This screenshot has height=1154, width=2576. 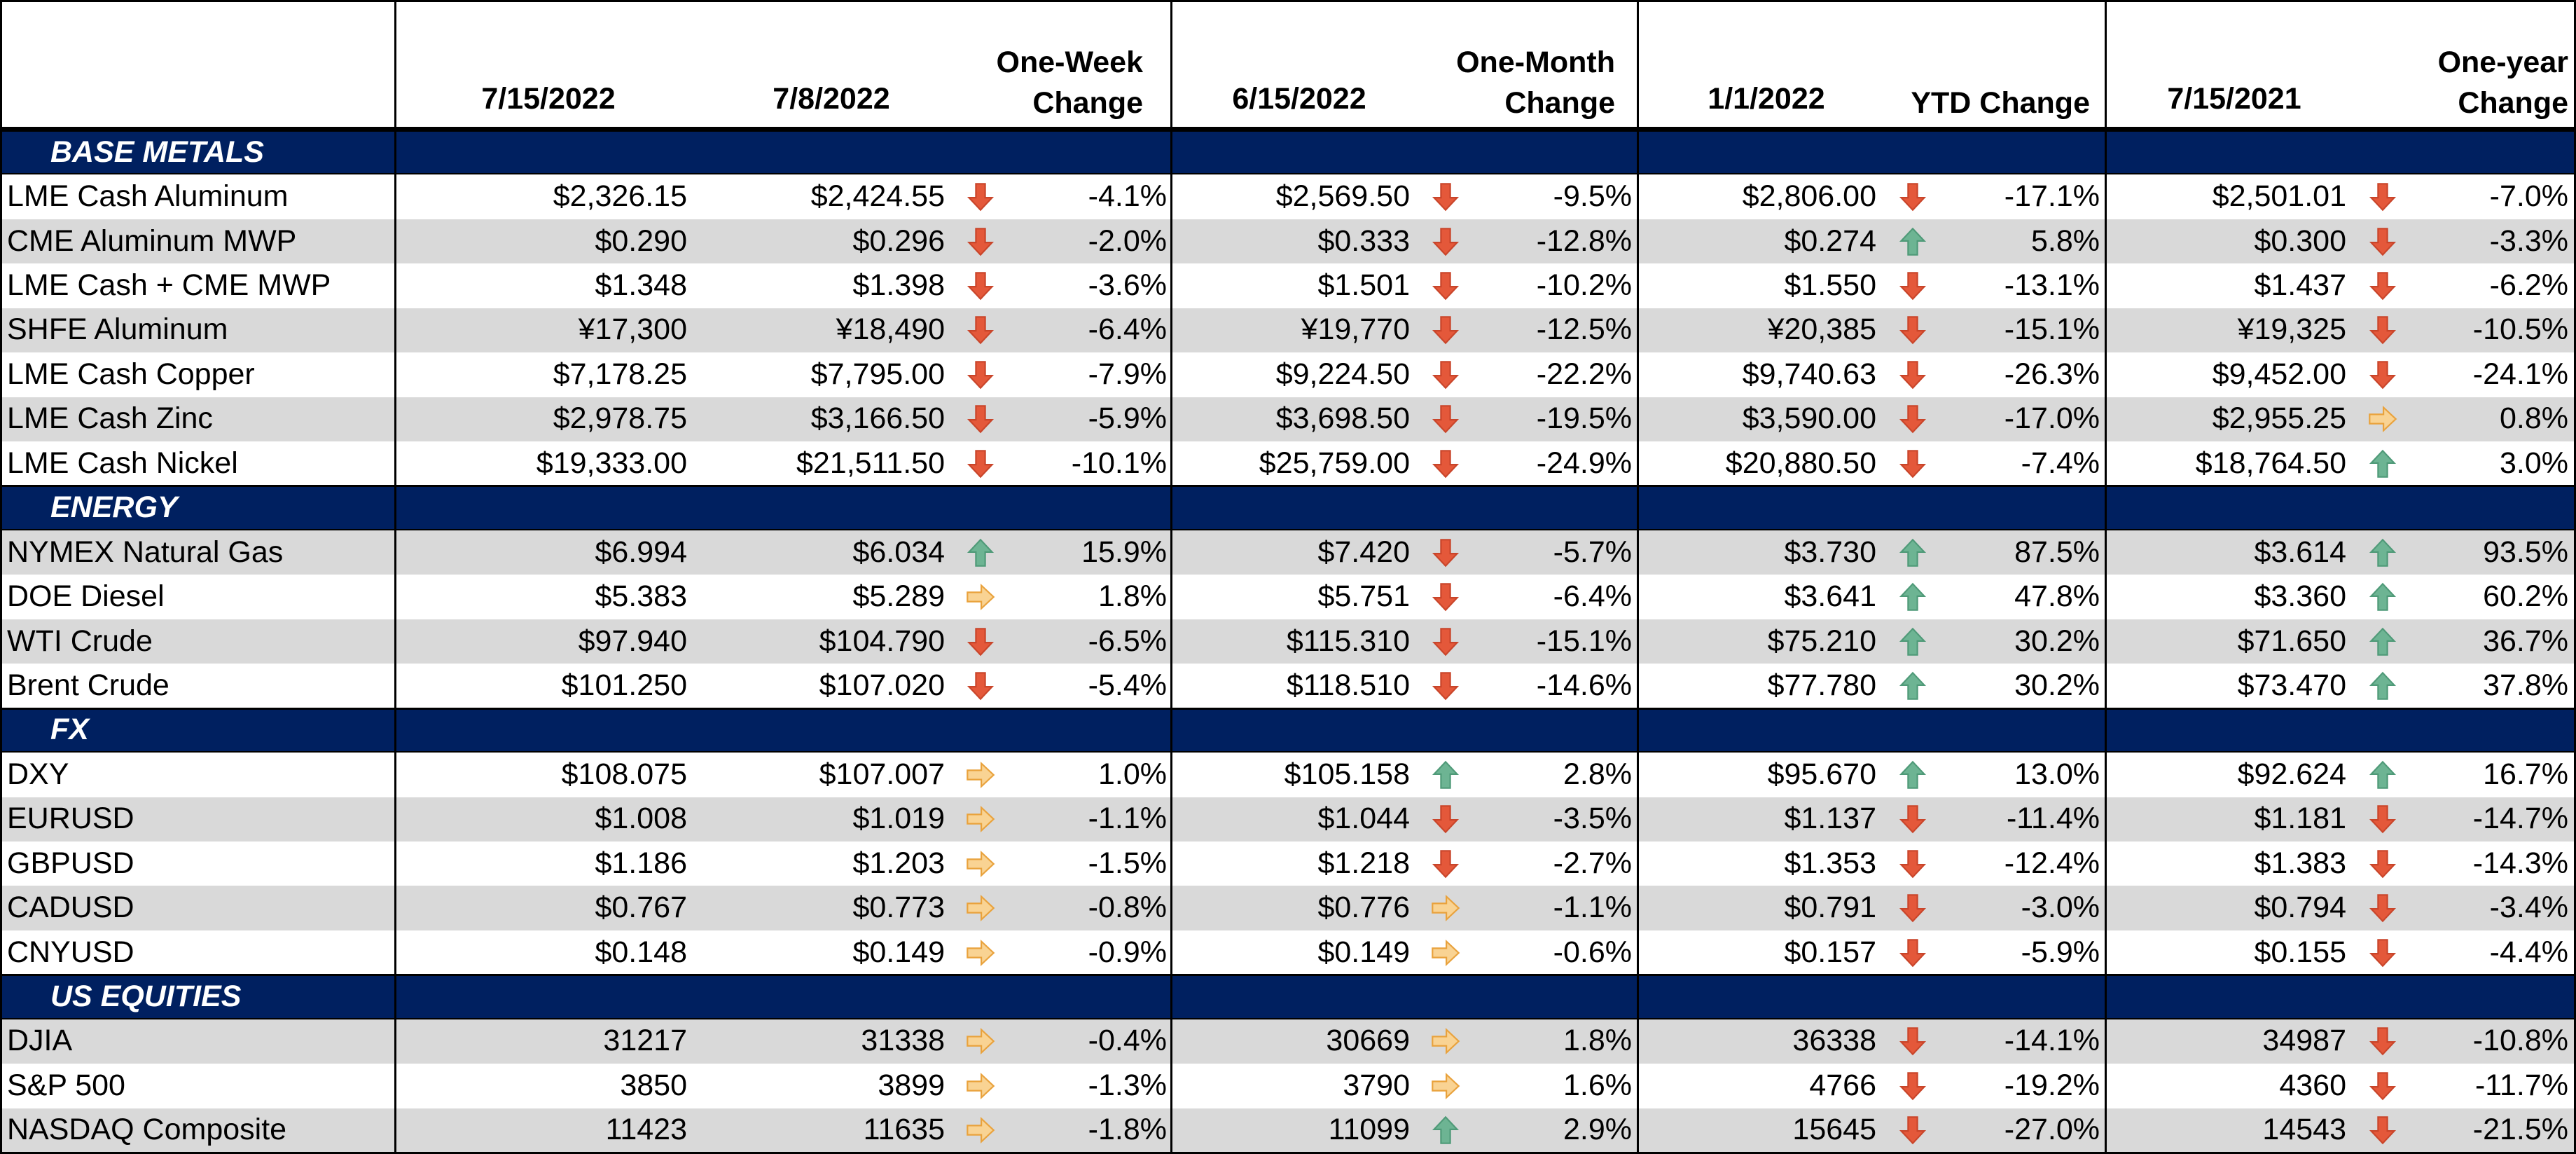 I want to click on cell-value: -7.0%, so click(x=2528, y=196).